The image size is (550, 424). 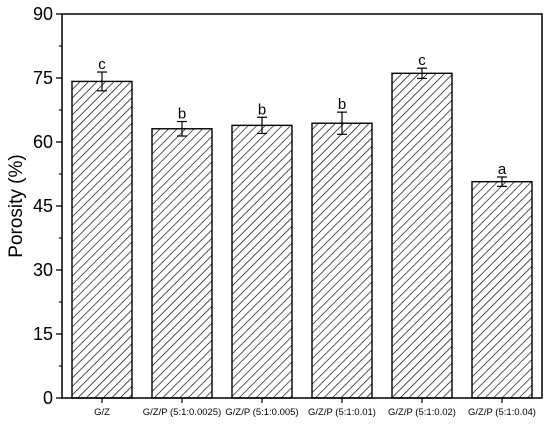 What do you see at coordinates (342, 104) in the screenshot?
I see `significance-label-4: b` at bounding box center [342, 104].